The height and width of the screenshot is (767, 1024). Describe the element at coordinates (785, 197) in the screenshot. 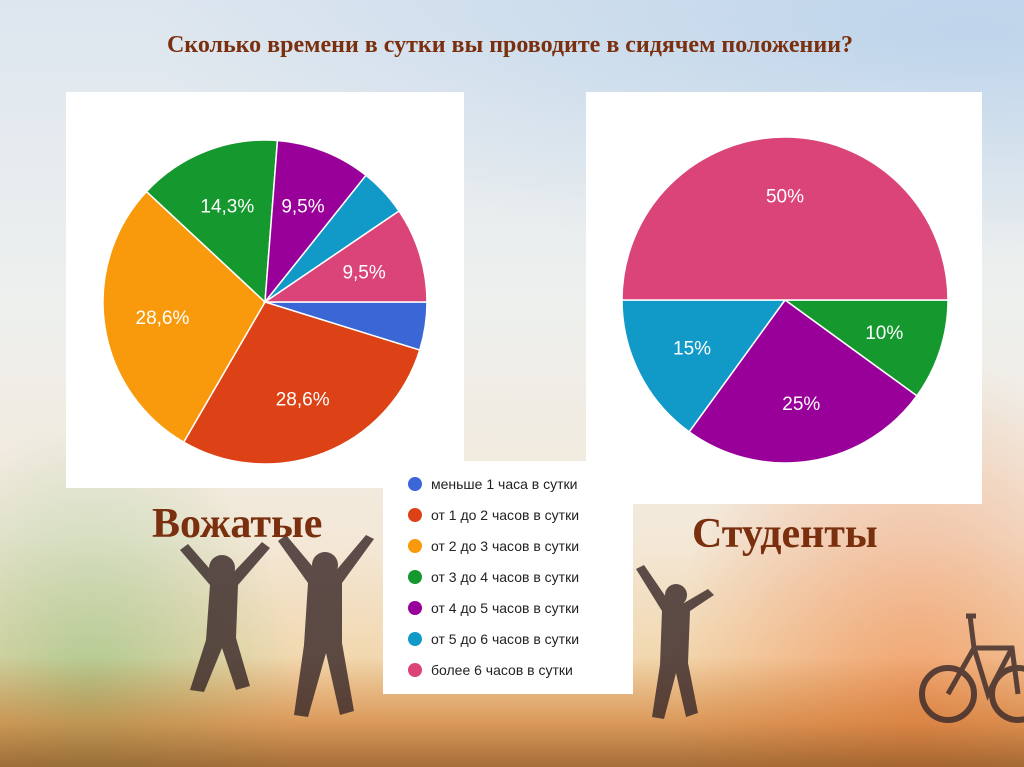

I see `pie-slice-label: 50%` at that location.